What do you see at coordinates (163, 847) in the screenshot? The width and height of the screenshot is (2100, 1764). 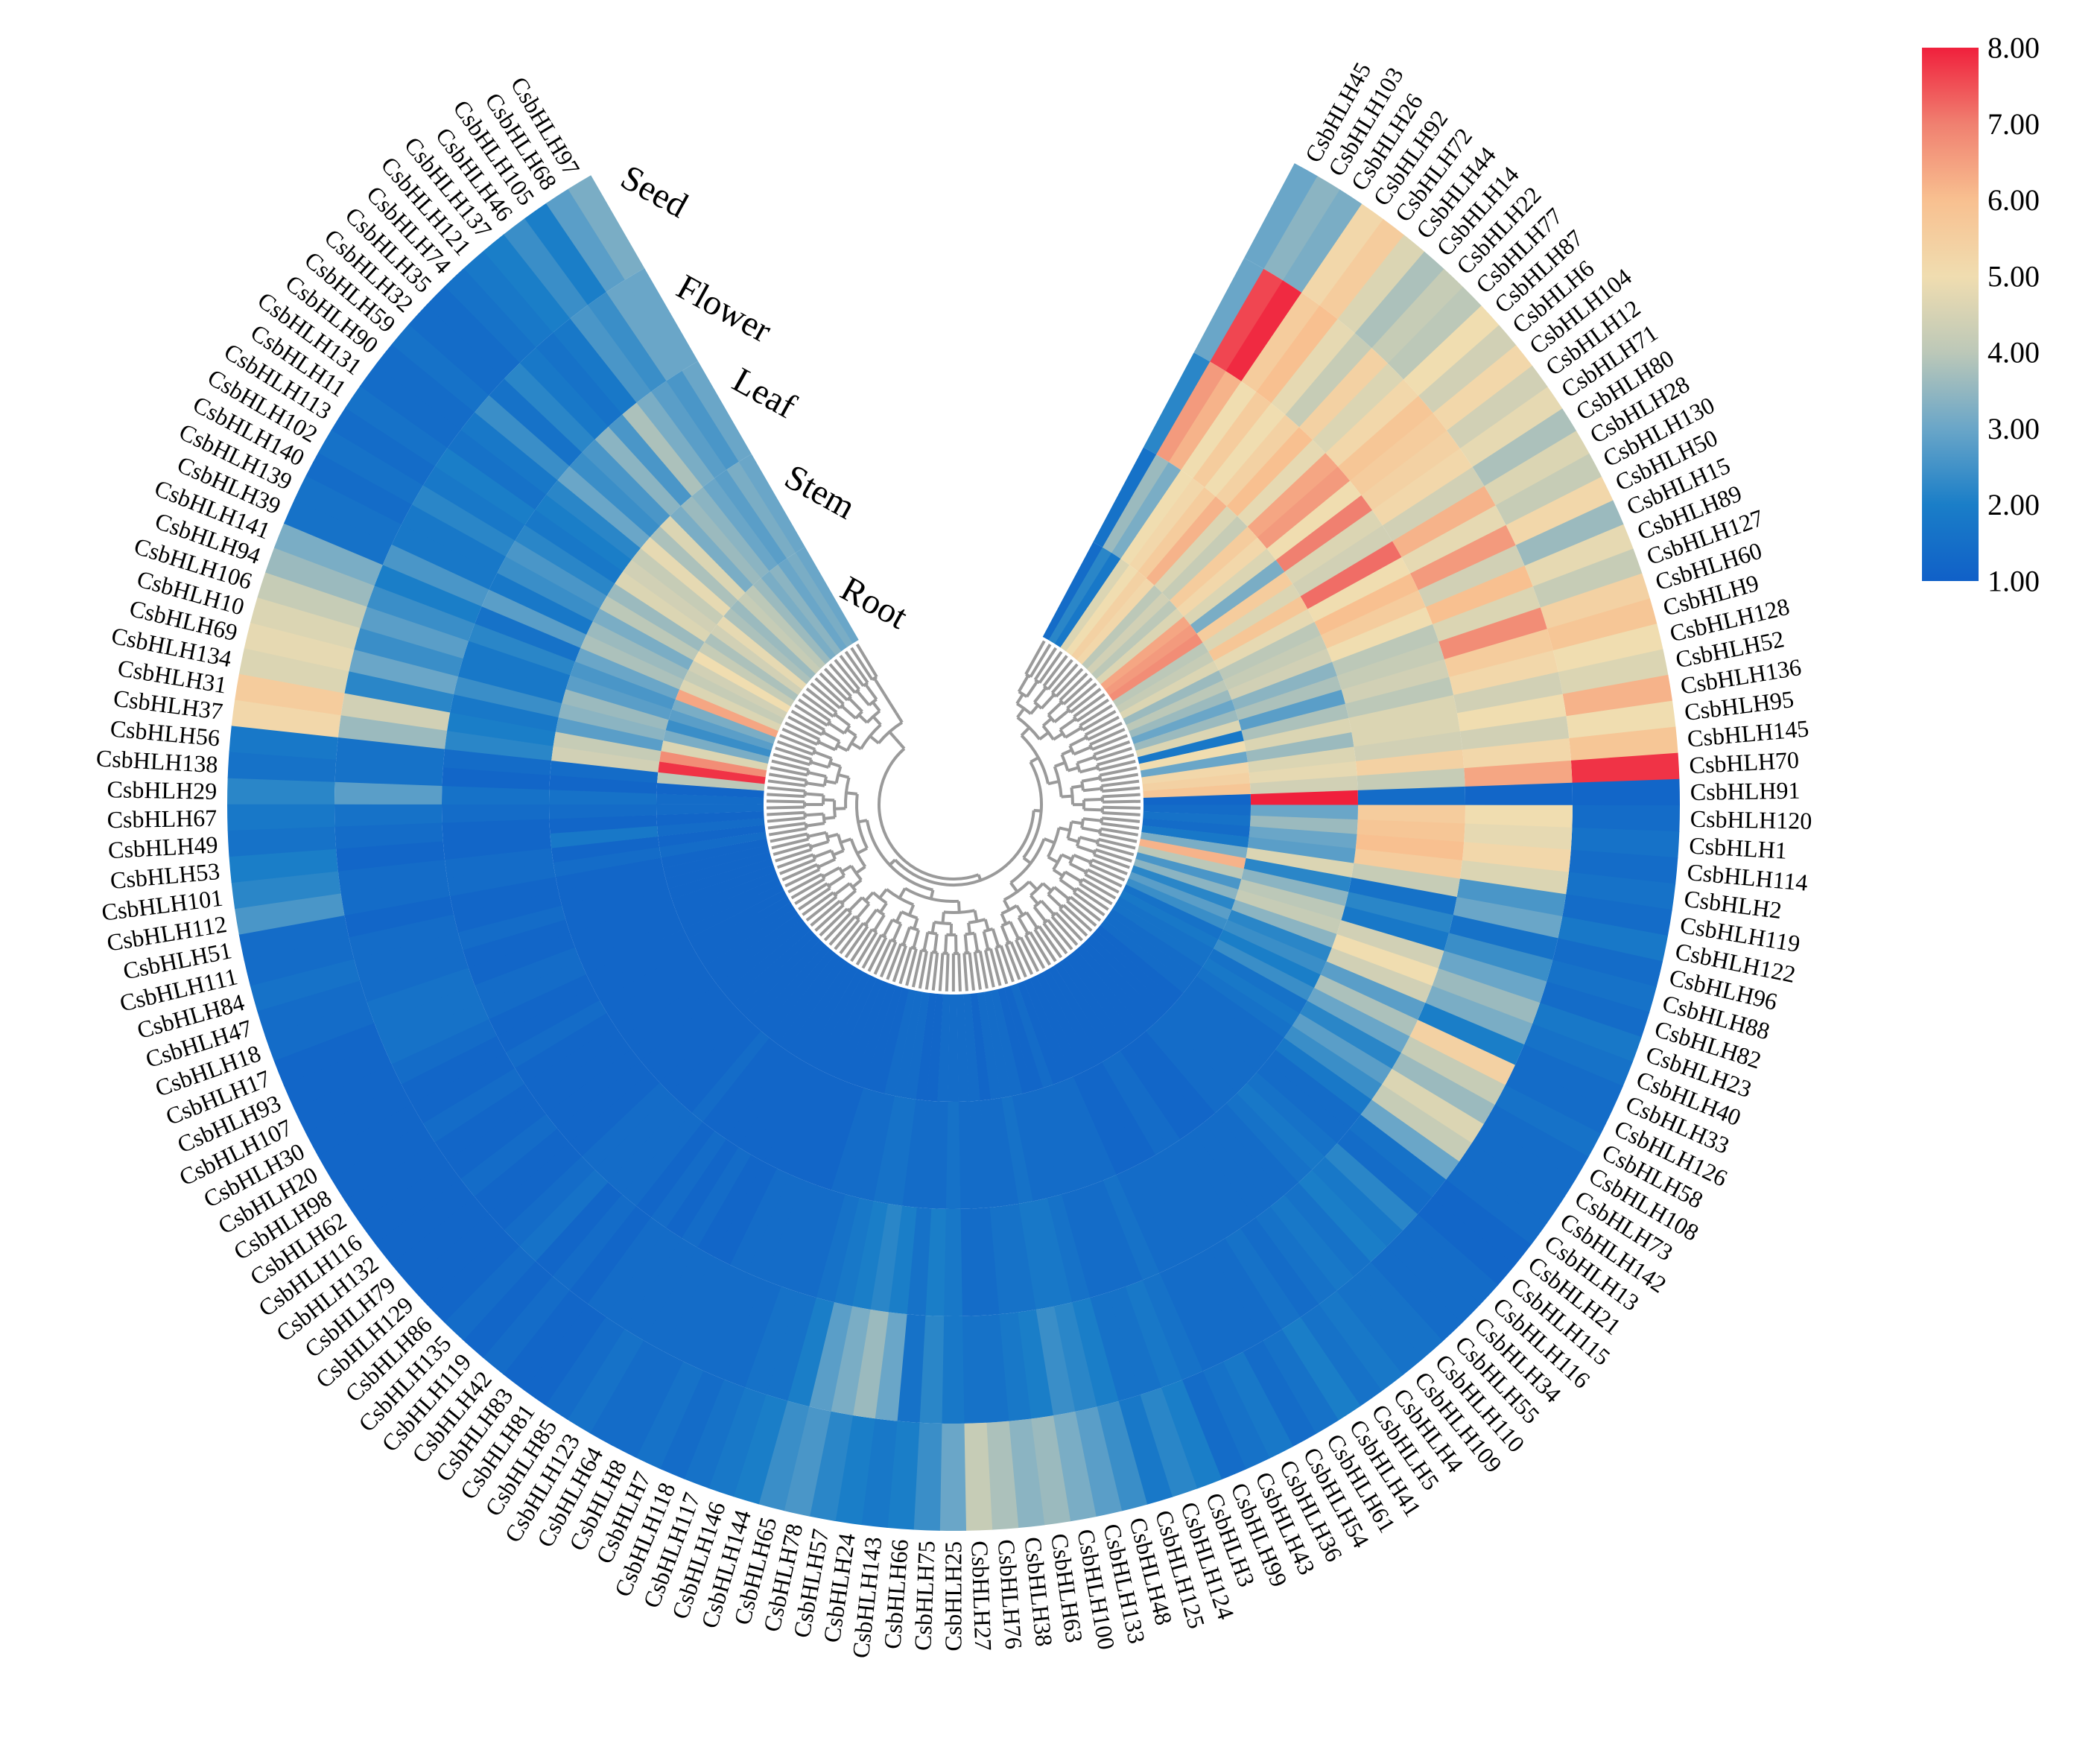 I see `gene-label: CsbHLH49` at bounding box center [163, 847].